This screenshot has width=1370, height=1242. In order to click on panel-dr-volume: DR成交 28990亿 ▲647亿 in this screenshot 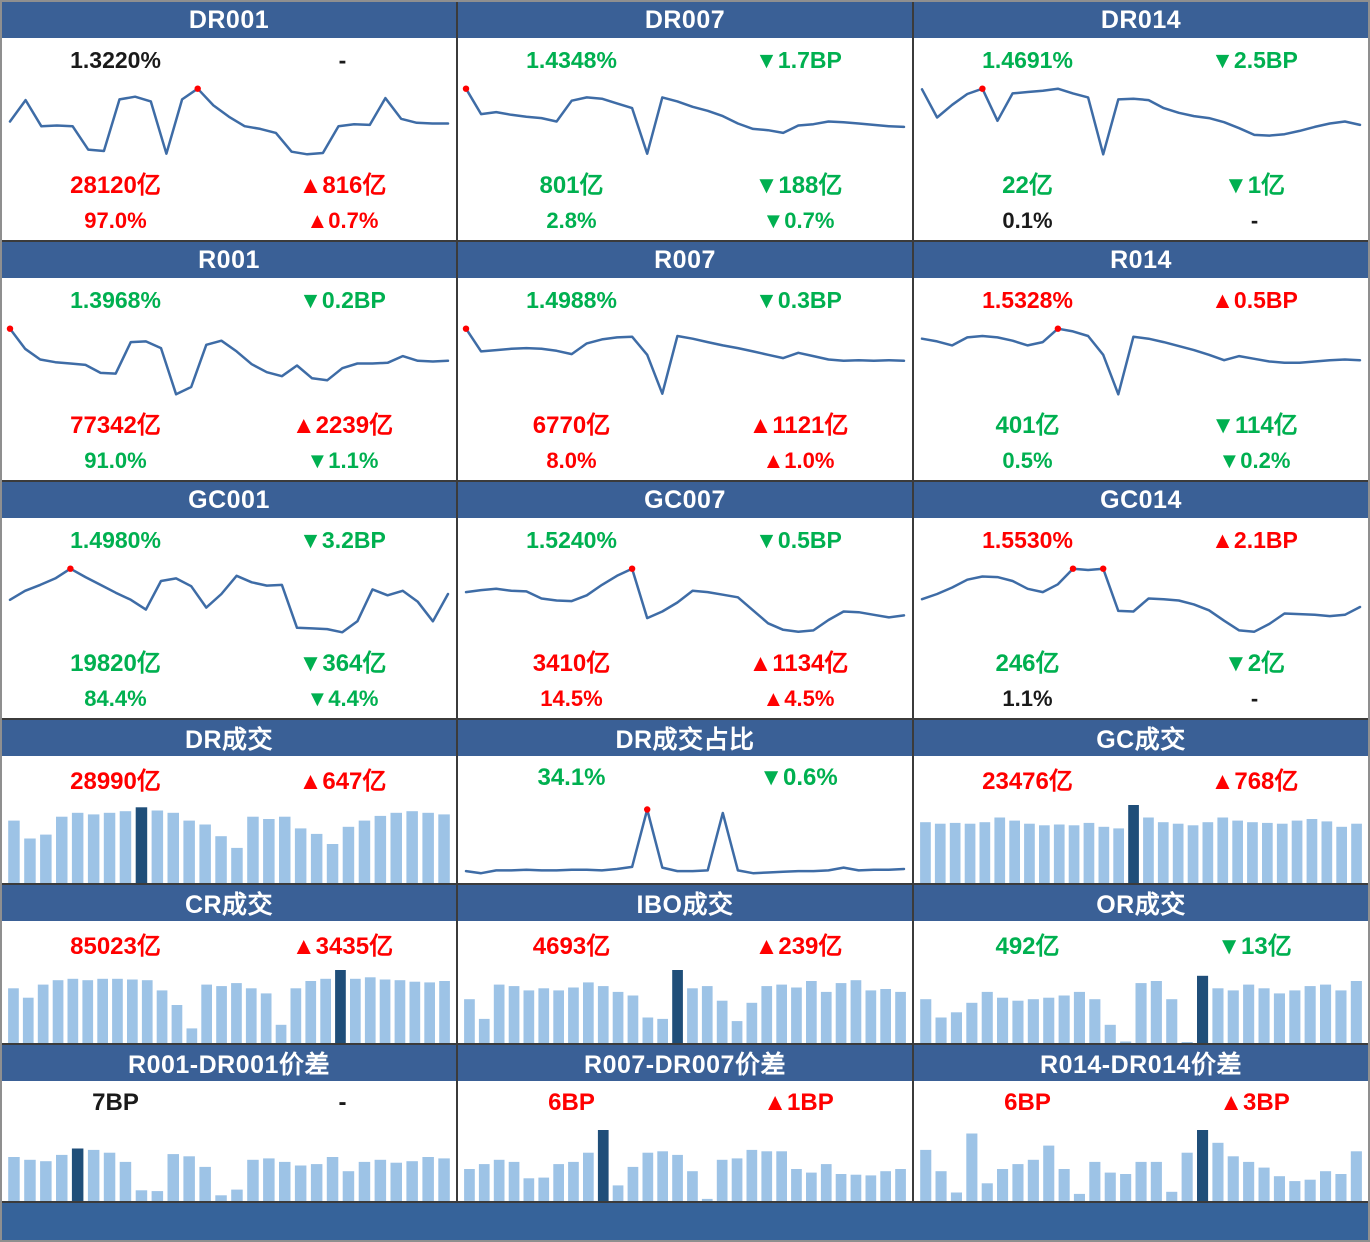, I will do `click(229, 801)`.